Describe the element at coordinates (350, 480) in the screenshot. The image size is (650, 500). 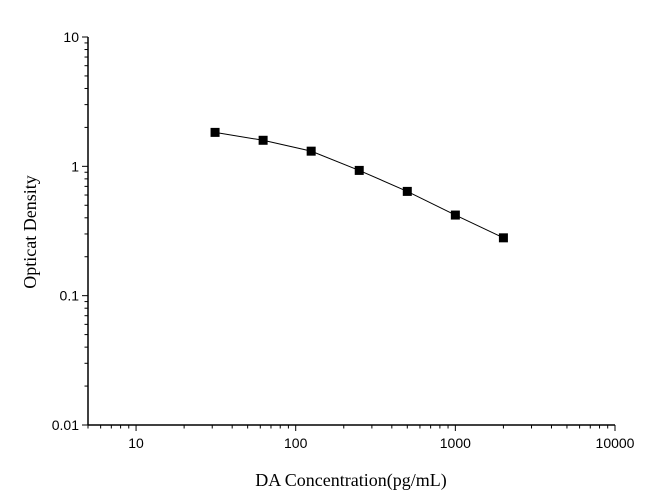
I see `x-axis-title: DA Concentration(pg/mL)` at that location.